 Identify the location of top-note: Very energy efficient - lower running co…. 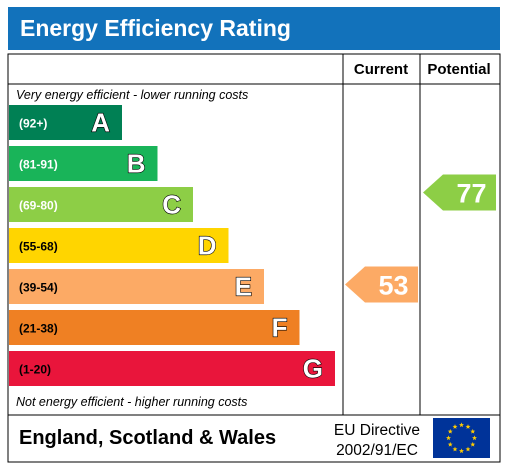
(132, 95).